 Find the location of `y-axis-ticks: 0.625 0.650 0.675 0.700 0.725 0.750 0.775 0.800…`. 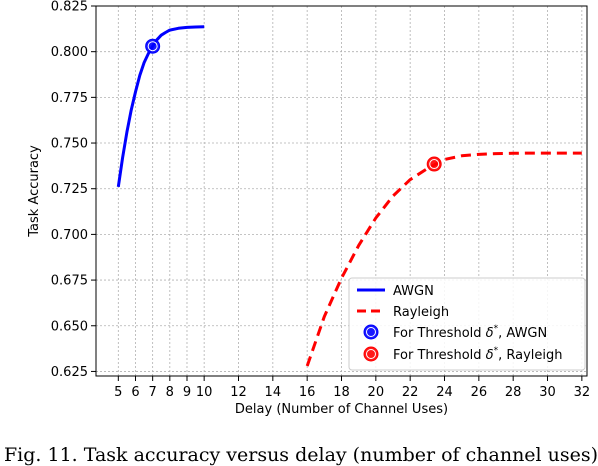

y-axis-ticks: 0.625 0.650 0.675 0.700 0.725 0.750 0.775 0.800… is located at coordinates (73, 190).